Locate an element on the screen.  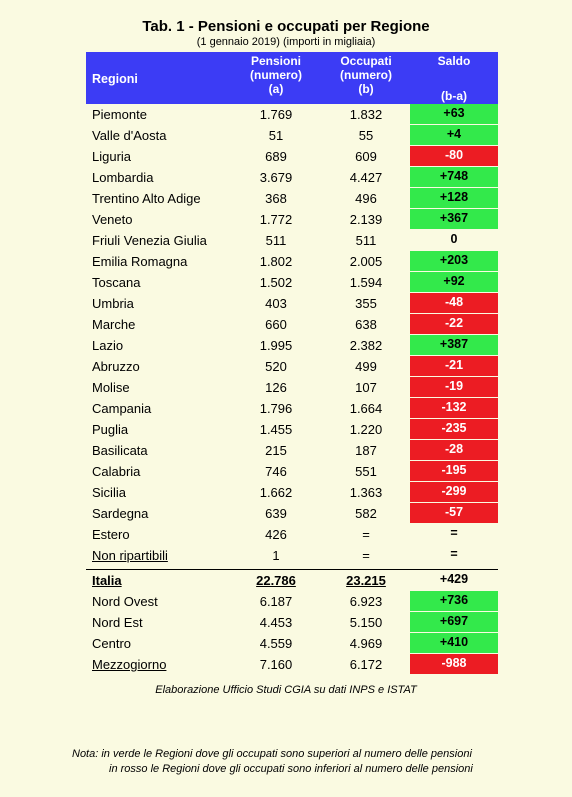
table-row: Calabria 746 551 -195 is located at coordinates (292, 471).